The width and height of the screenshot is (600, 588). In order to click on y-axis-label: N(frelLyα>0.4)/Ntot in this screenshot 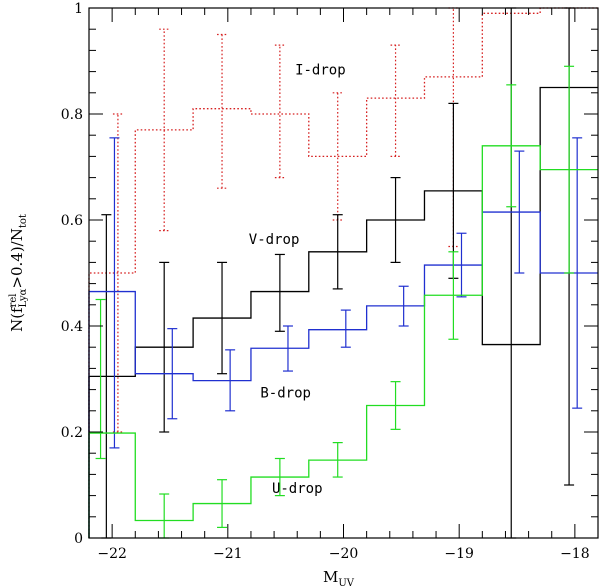, I will do `click(18, 273)`.